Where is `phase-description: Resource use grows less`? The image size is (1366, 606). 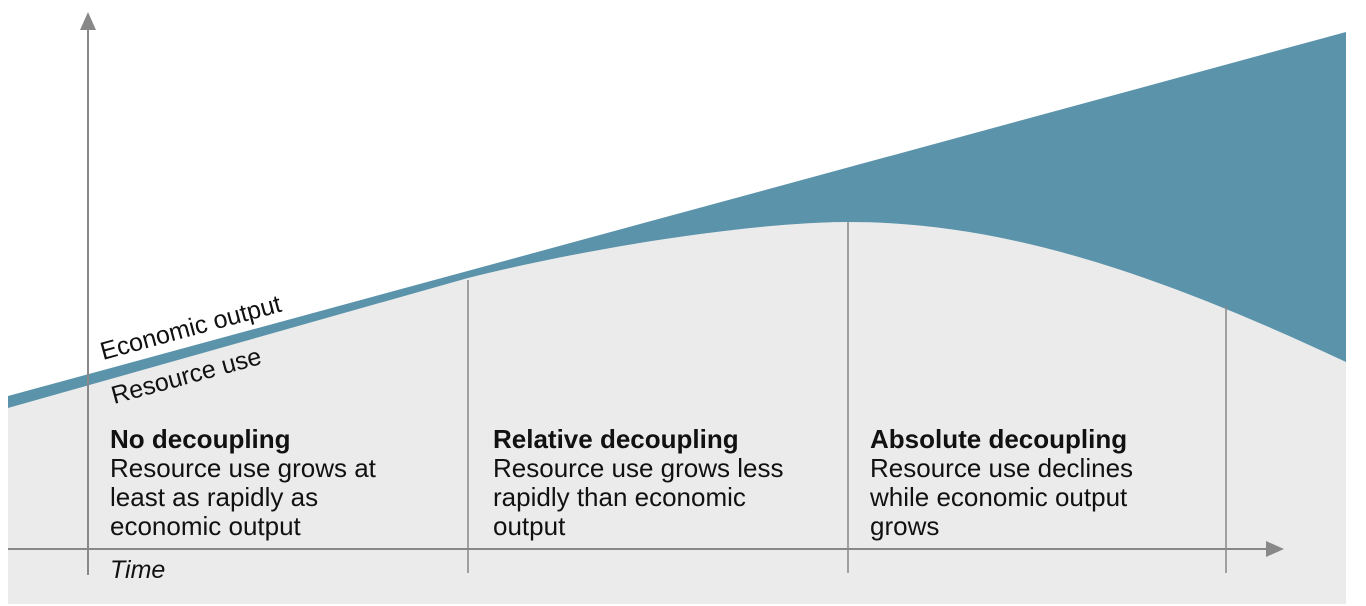 phase-description: Resource use grows less is located at coordinates (638, 468).